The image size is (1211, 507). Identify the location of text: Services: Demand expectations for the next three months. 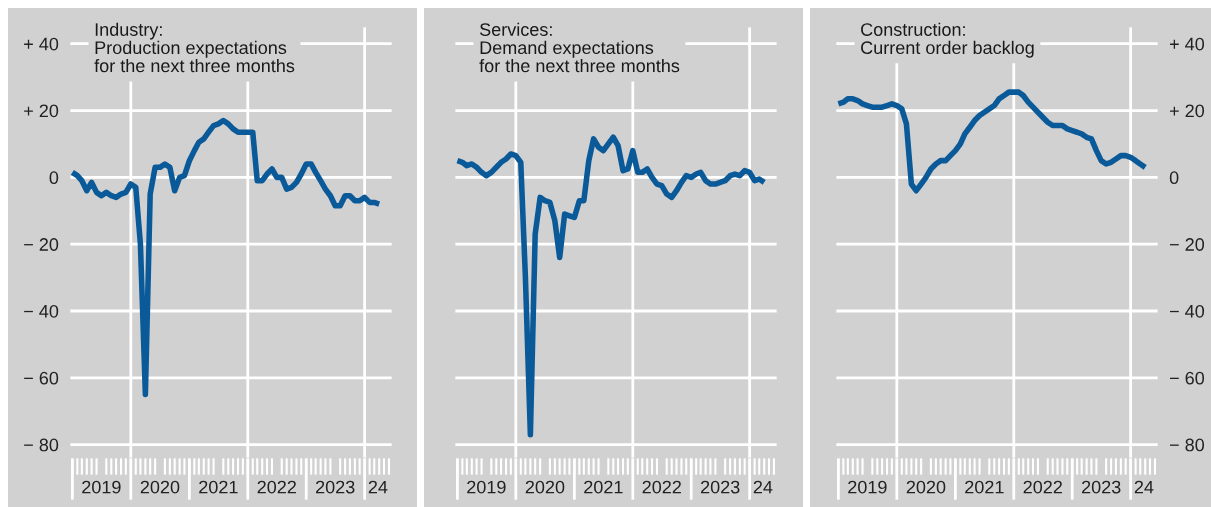
(579, 47).